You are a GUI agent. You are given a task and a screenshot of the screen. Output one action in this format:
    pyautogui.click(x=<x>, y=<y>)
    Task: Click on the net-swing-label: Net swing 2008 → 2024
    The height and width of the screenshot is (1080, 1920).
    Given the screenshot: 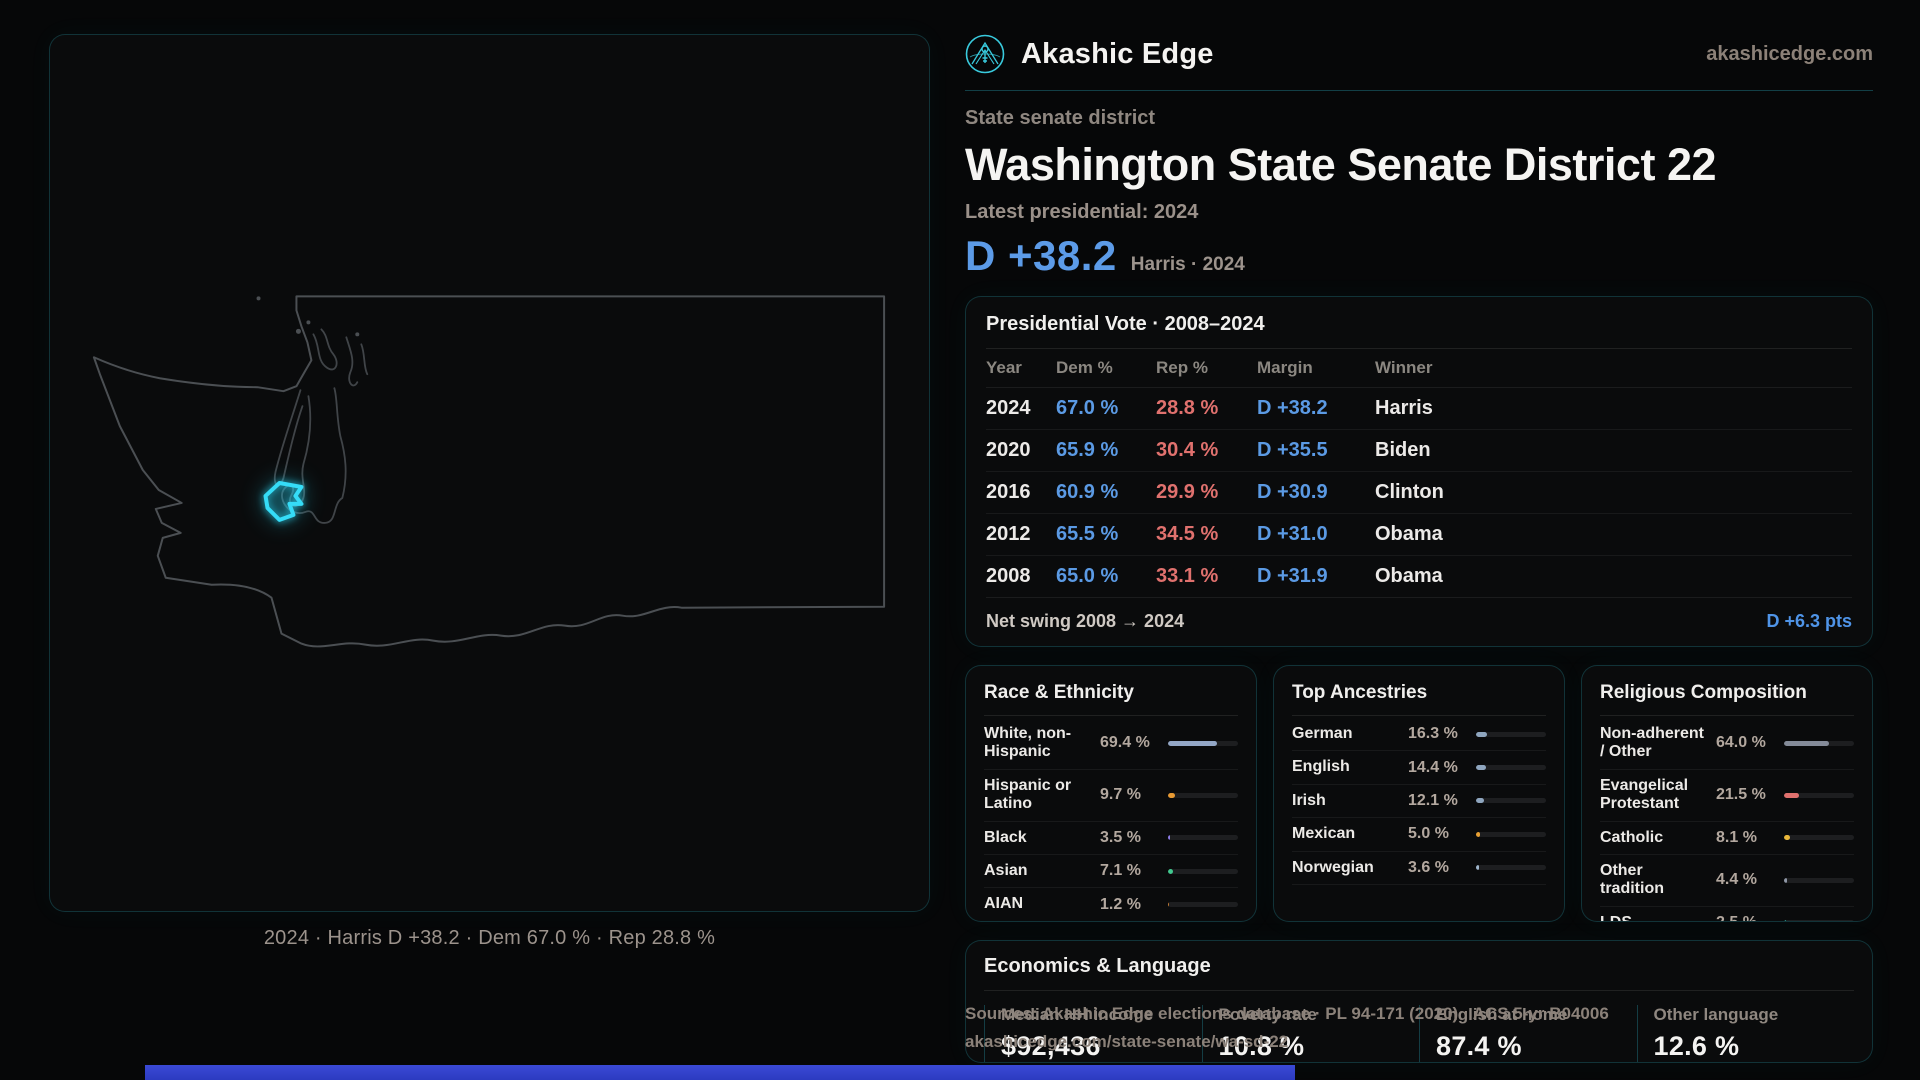 What is the action you would take?
    pyautogui.click(x=1085, y=621)
    